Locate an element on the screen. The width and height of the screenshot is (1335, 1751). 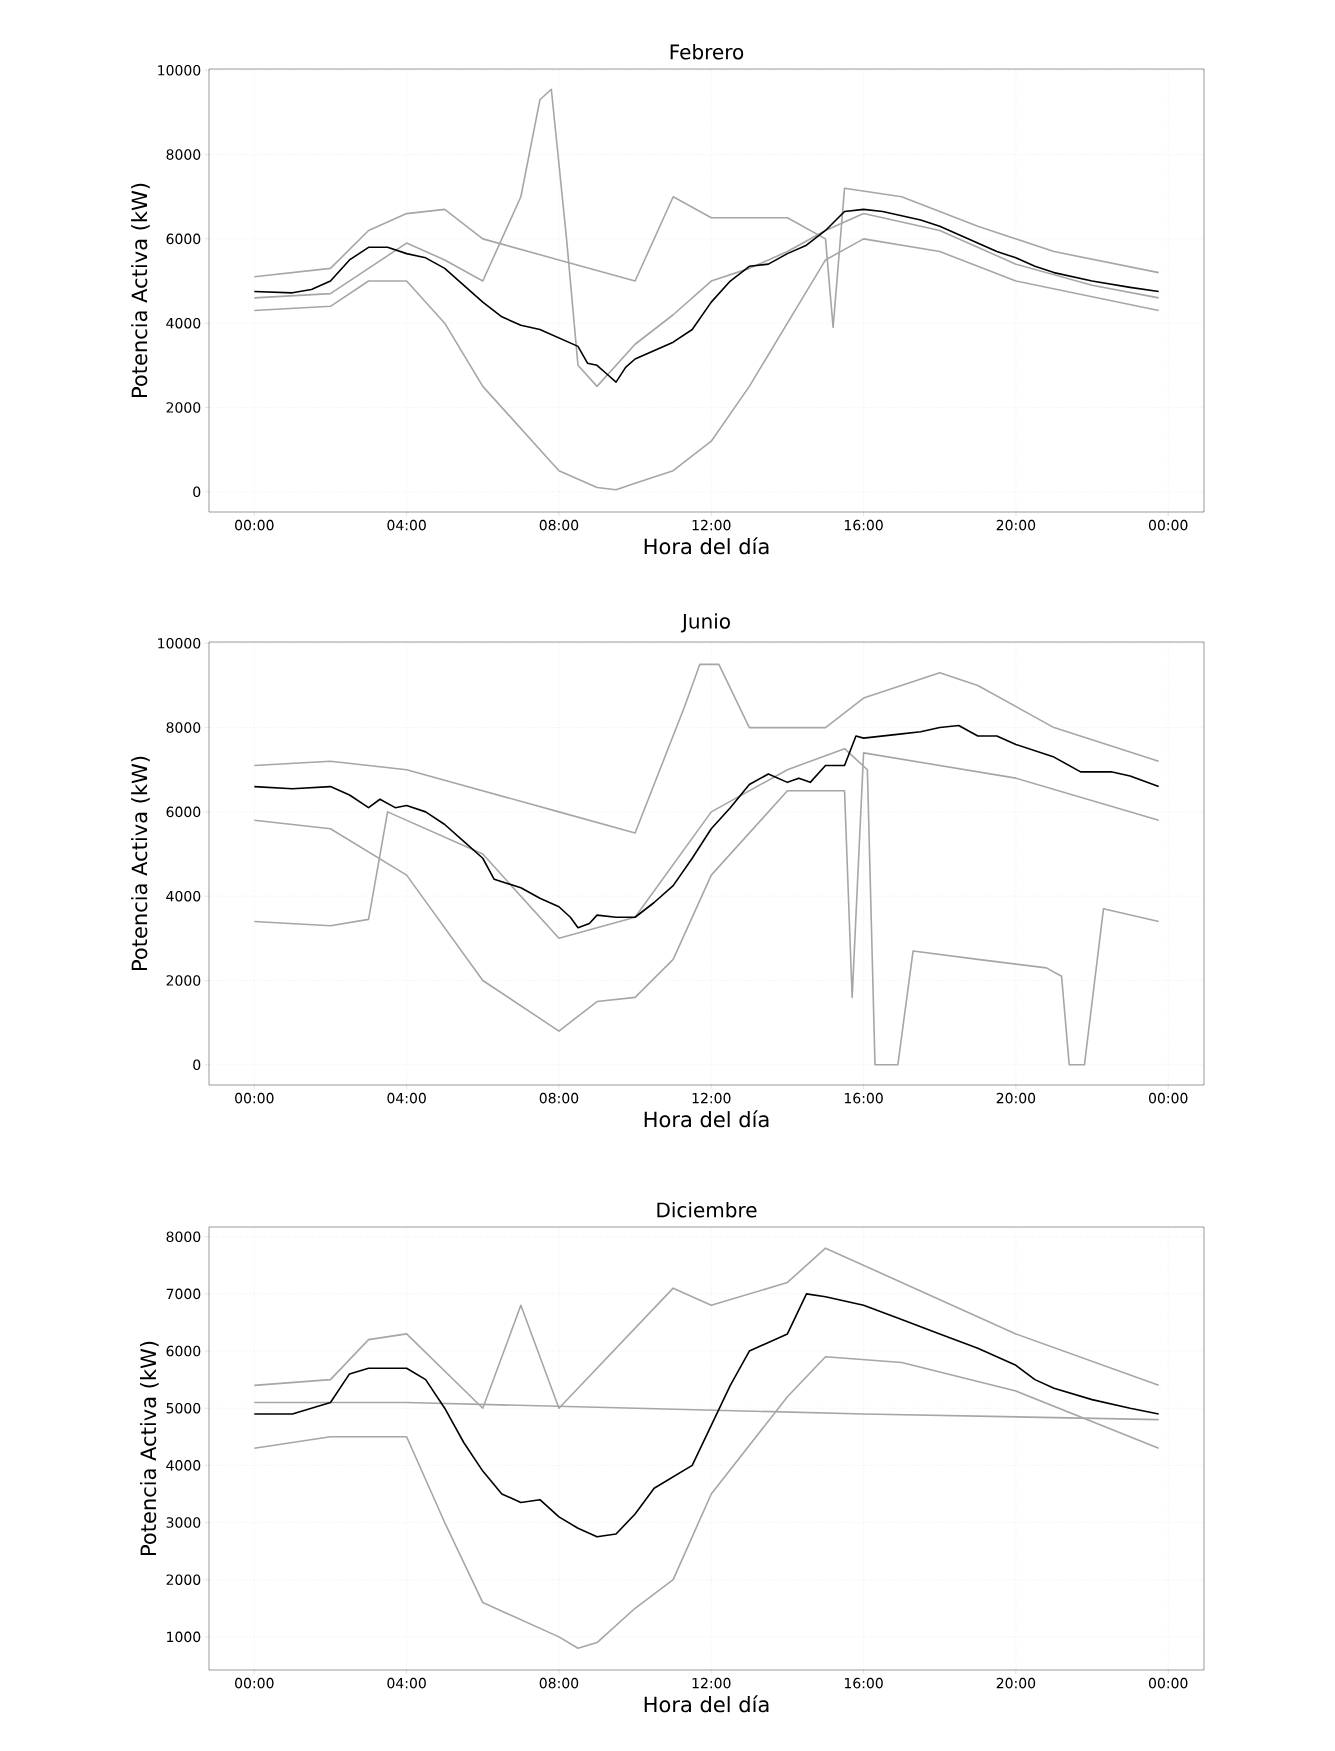
y-tick-label: 1000 is located at coordinates (184, 1637).